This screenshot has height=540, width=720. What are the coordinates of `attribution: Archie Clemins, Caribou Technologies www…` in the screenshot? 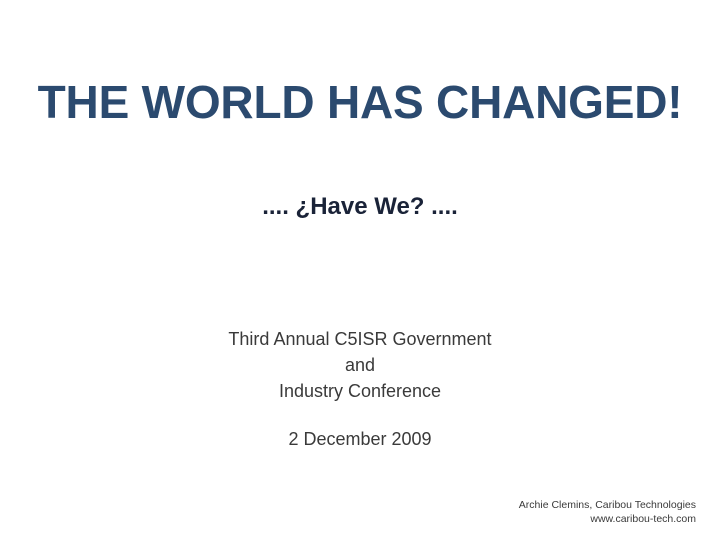 It's located at (607, 512).